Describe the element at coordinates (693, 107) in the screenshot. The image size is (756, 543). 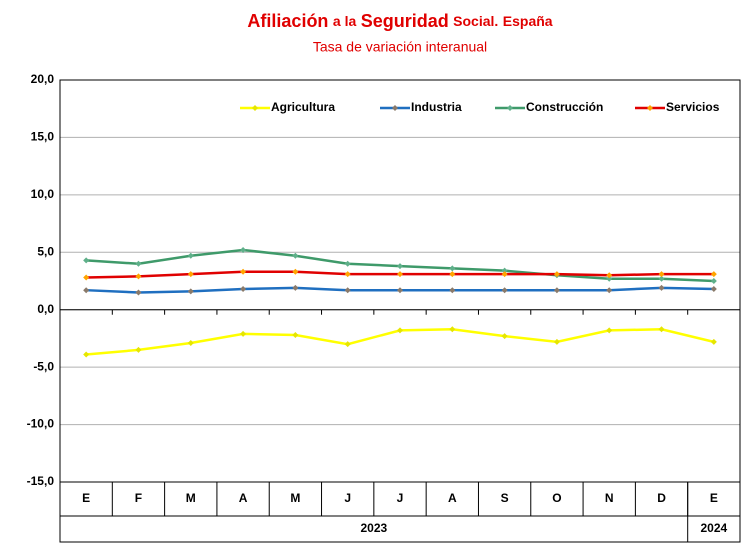
I see `legend-label: Servicios` at that location.